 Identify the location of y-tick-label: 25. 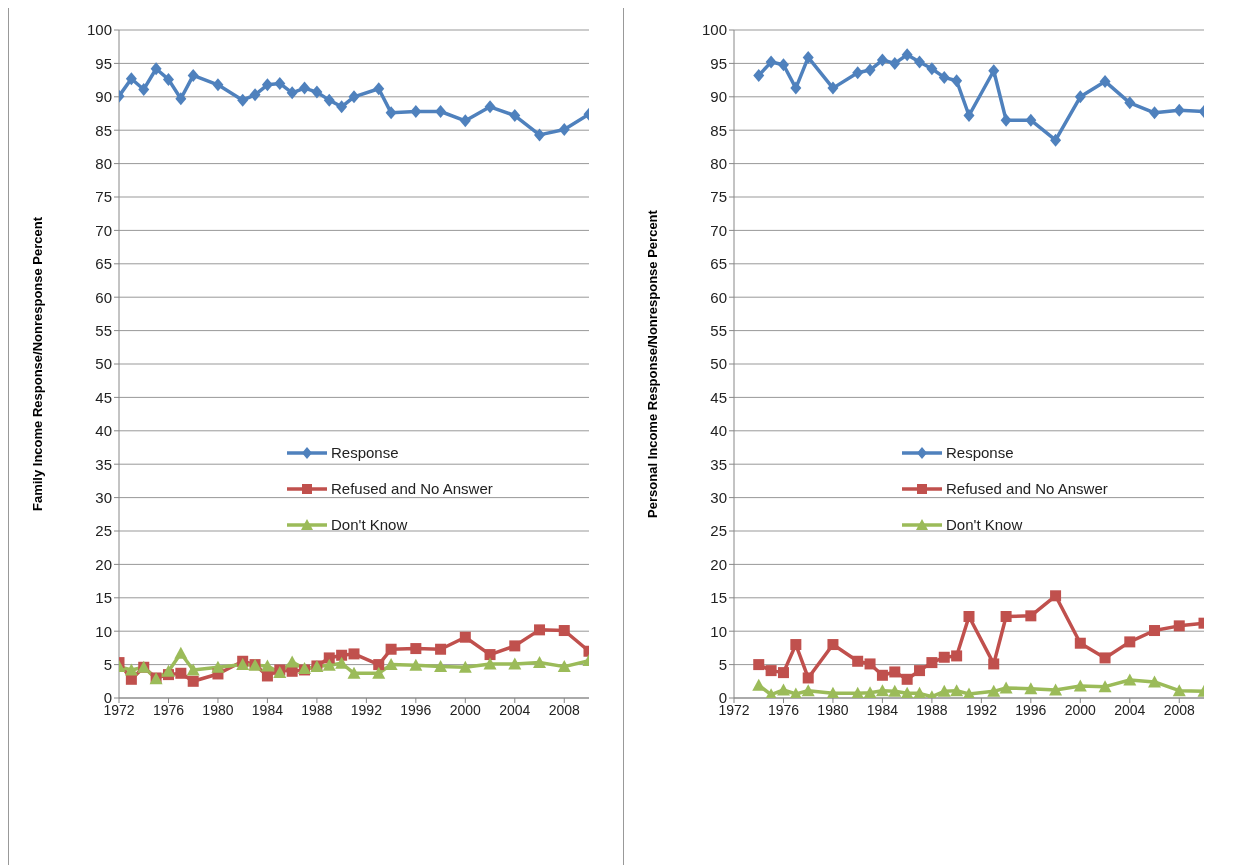
(718, 531).